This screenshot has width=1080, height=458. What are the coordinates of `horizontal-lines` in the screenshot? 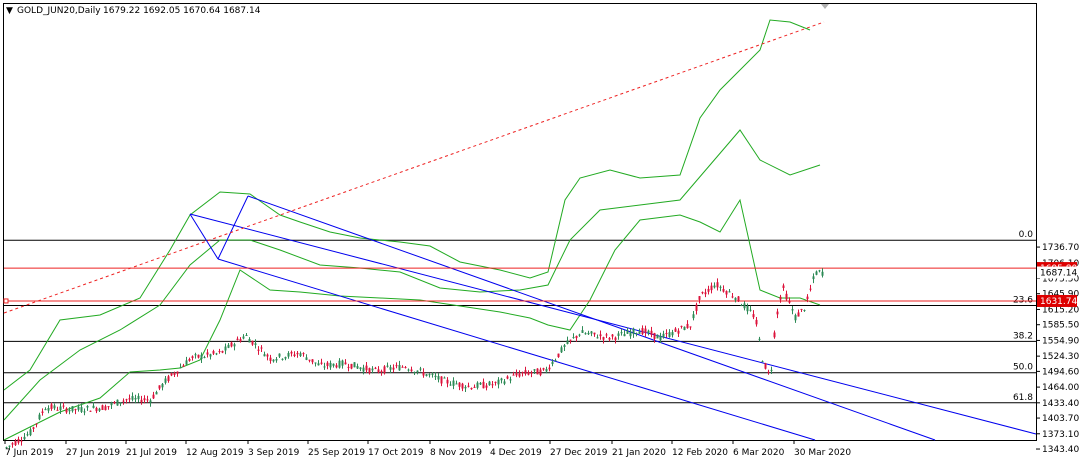 It's located at (519, 285).